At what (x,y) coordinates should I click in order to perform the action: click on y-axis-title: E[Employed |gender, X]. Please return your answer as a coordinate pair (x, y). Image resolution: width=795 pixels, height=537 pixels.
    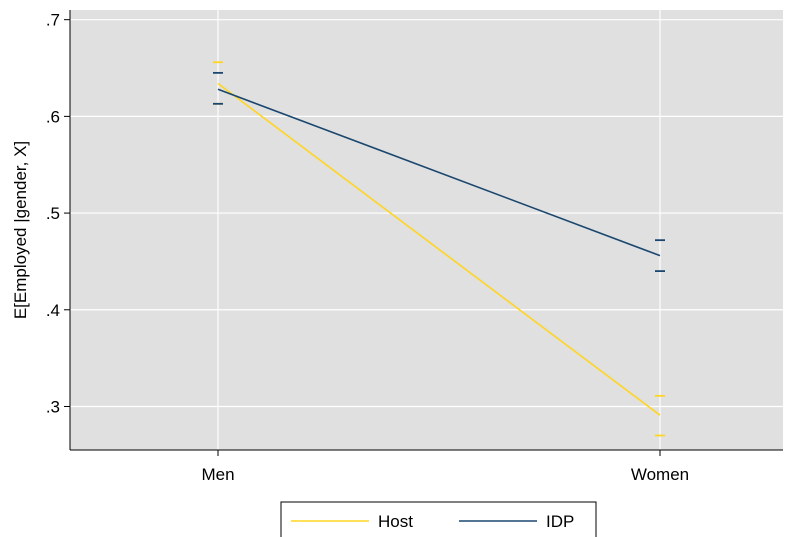
    Looking at the image, I should click on (20, 230).